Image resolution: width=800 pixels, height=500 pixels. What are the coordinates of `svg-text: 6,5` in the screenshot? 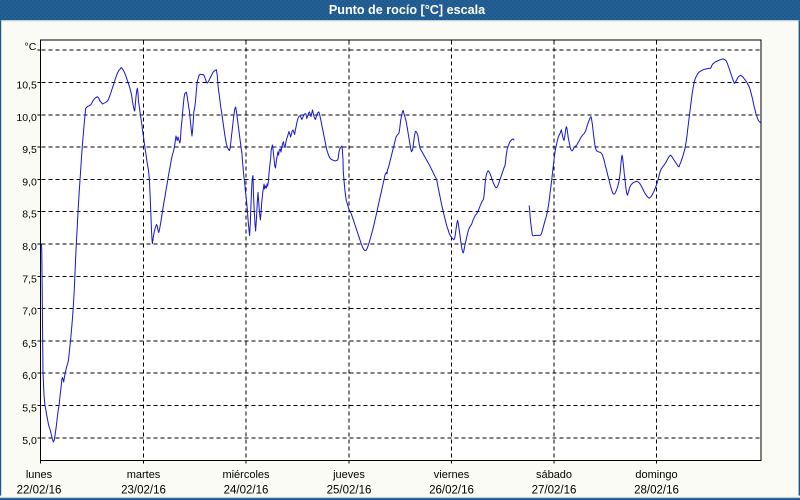 It's located at (29, 344).